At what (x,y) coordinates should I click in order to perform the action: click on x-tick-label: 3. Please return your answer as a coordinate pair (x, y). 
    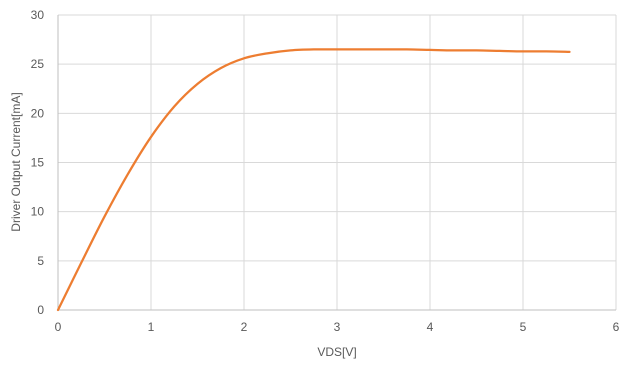
    Looking at the image, I should click on (337, 327).